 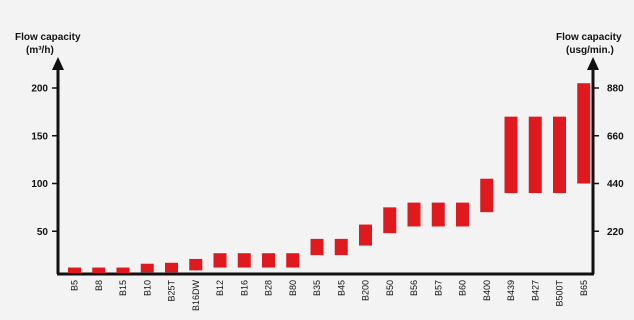 What do you see at coordinates (74, 270) in the screenshot?
I see `bar-b5` at bounding box center [74, 270].